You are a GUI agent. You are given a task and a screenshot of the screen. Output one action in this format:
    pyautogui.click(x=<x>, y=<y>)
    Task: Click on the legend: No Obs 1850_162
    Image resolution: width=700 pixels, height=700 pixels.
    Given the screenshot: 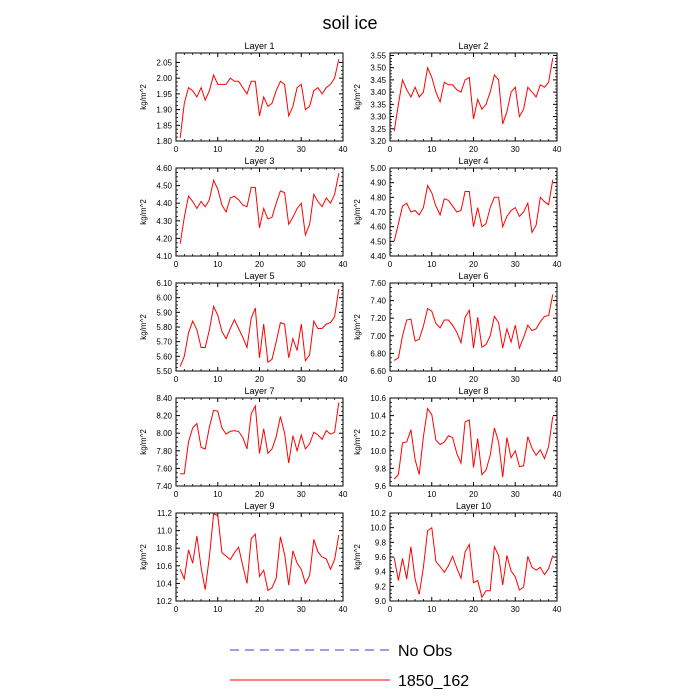 What is the action you would take?
    pyautogui.click(x=349, y=666)
    